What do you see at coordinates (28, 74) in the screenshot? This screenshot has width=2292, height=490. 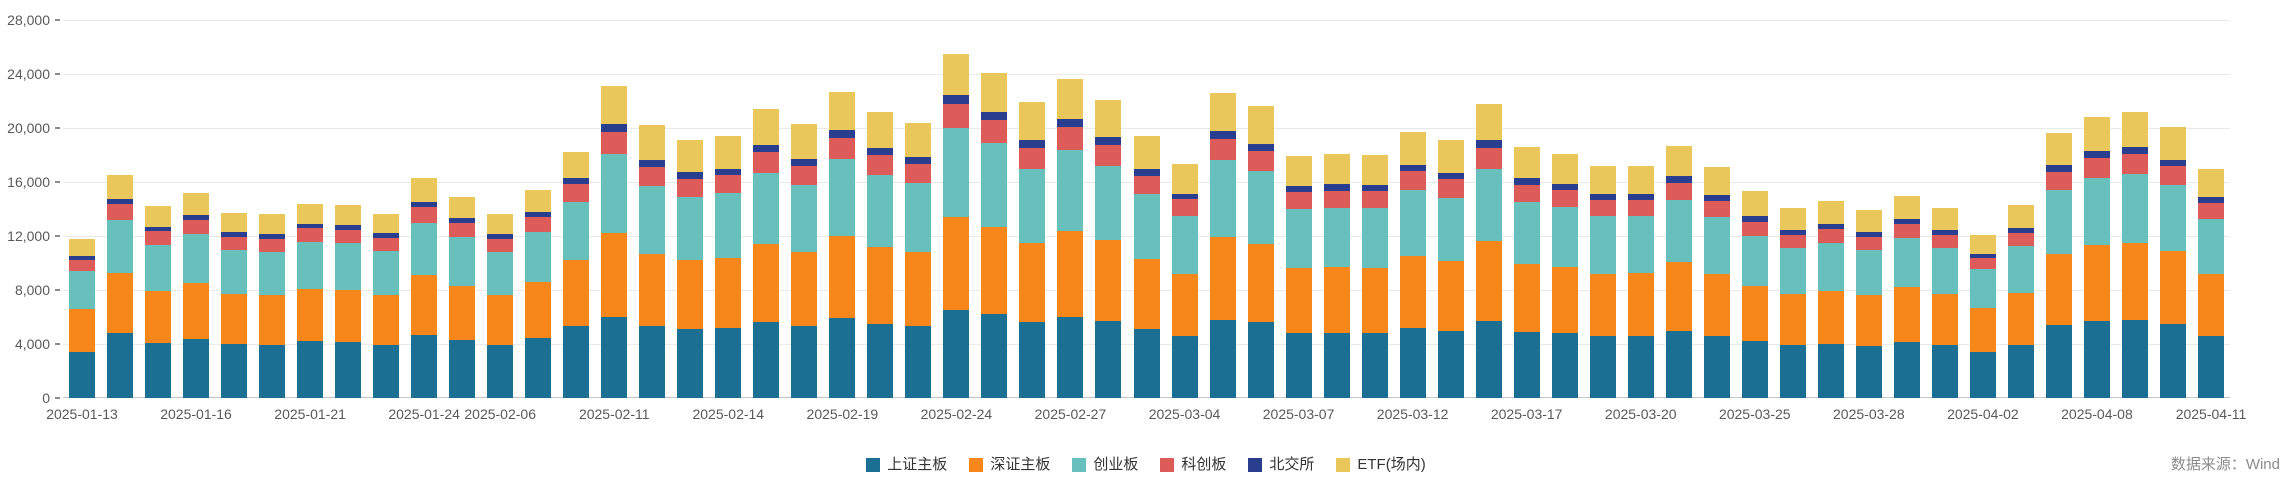 I see `y-tick-label: 24,000` at bounding box center [28, 74].